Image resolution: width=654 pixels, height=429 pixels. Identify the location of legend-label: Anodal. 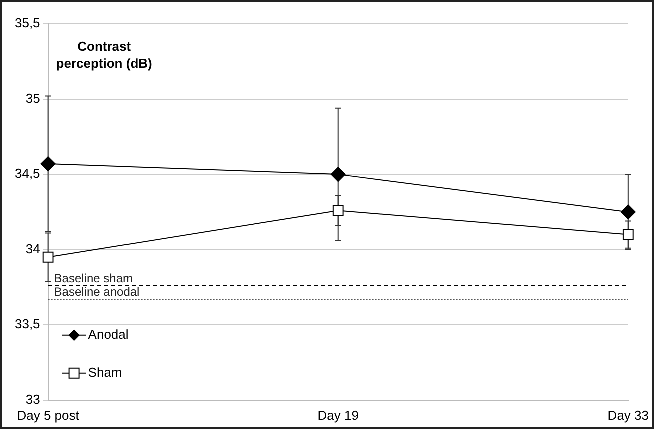
(108, 334).